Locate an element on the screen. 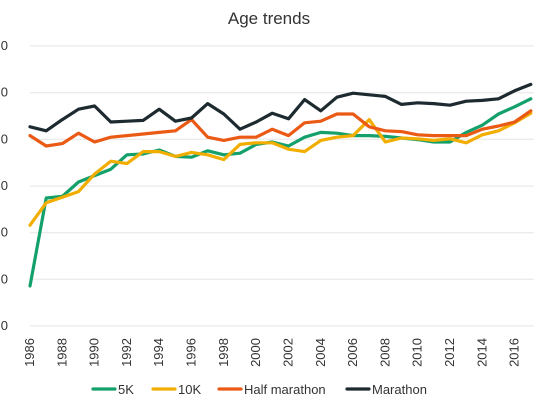 This screenshot has width=534, height=406. series-line-half-marathon is located at coordinates (280, 128).